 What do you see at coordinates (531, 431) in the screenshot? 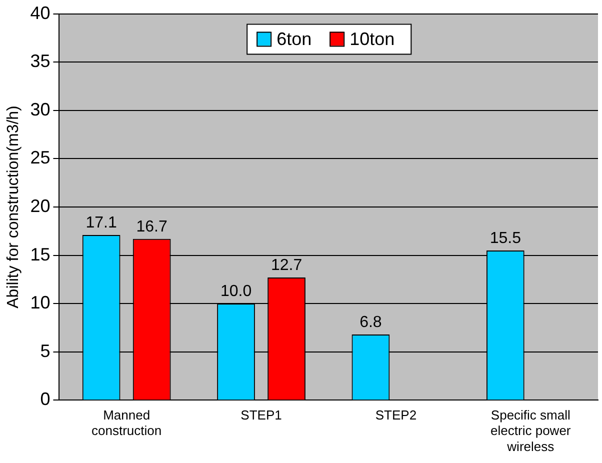
I see `x-tick-label: Specific small electric power wireless` at bounding box center [531, 431].